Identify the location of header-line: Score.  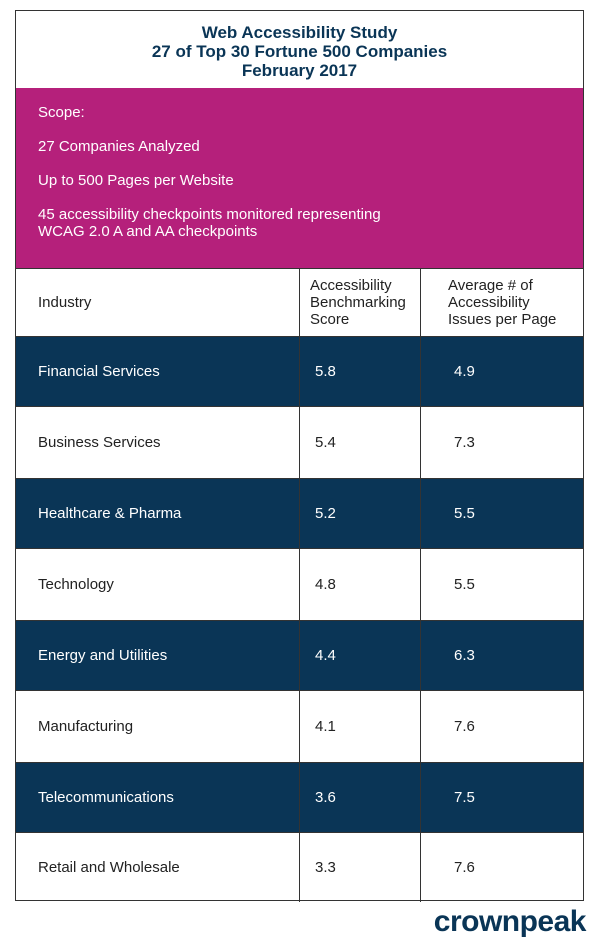
(330, 319).